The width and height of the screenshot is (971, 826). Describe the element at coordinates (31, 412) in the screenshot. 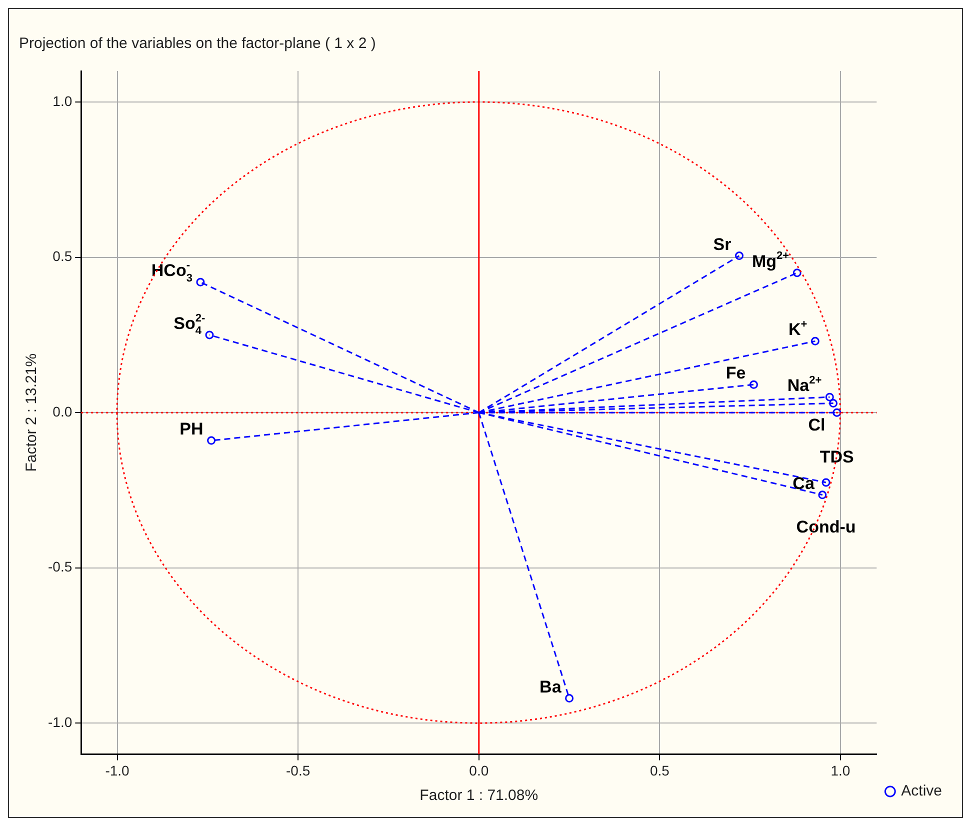

I see `y-axis-title: Factor 2 : 13.21%` at that location.